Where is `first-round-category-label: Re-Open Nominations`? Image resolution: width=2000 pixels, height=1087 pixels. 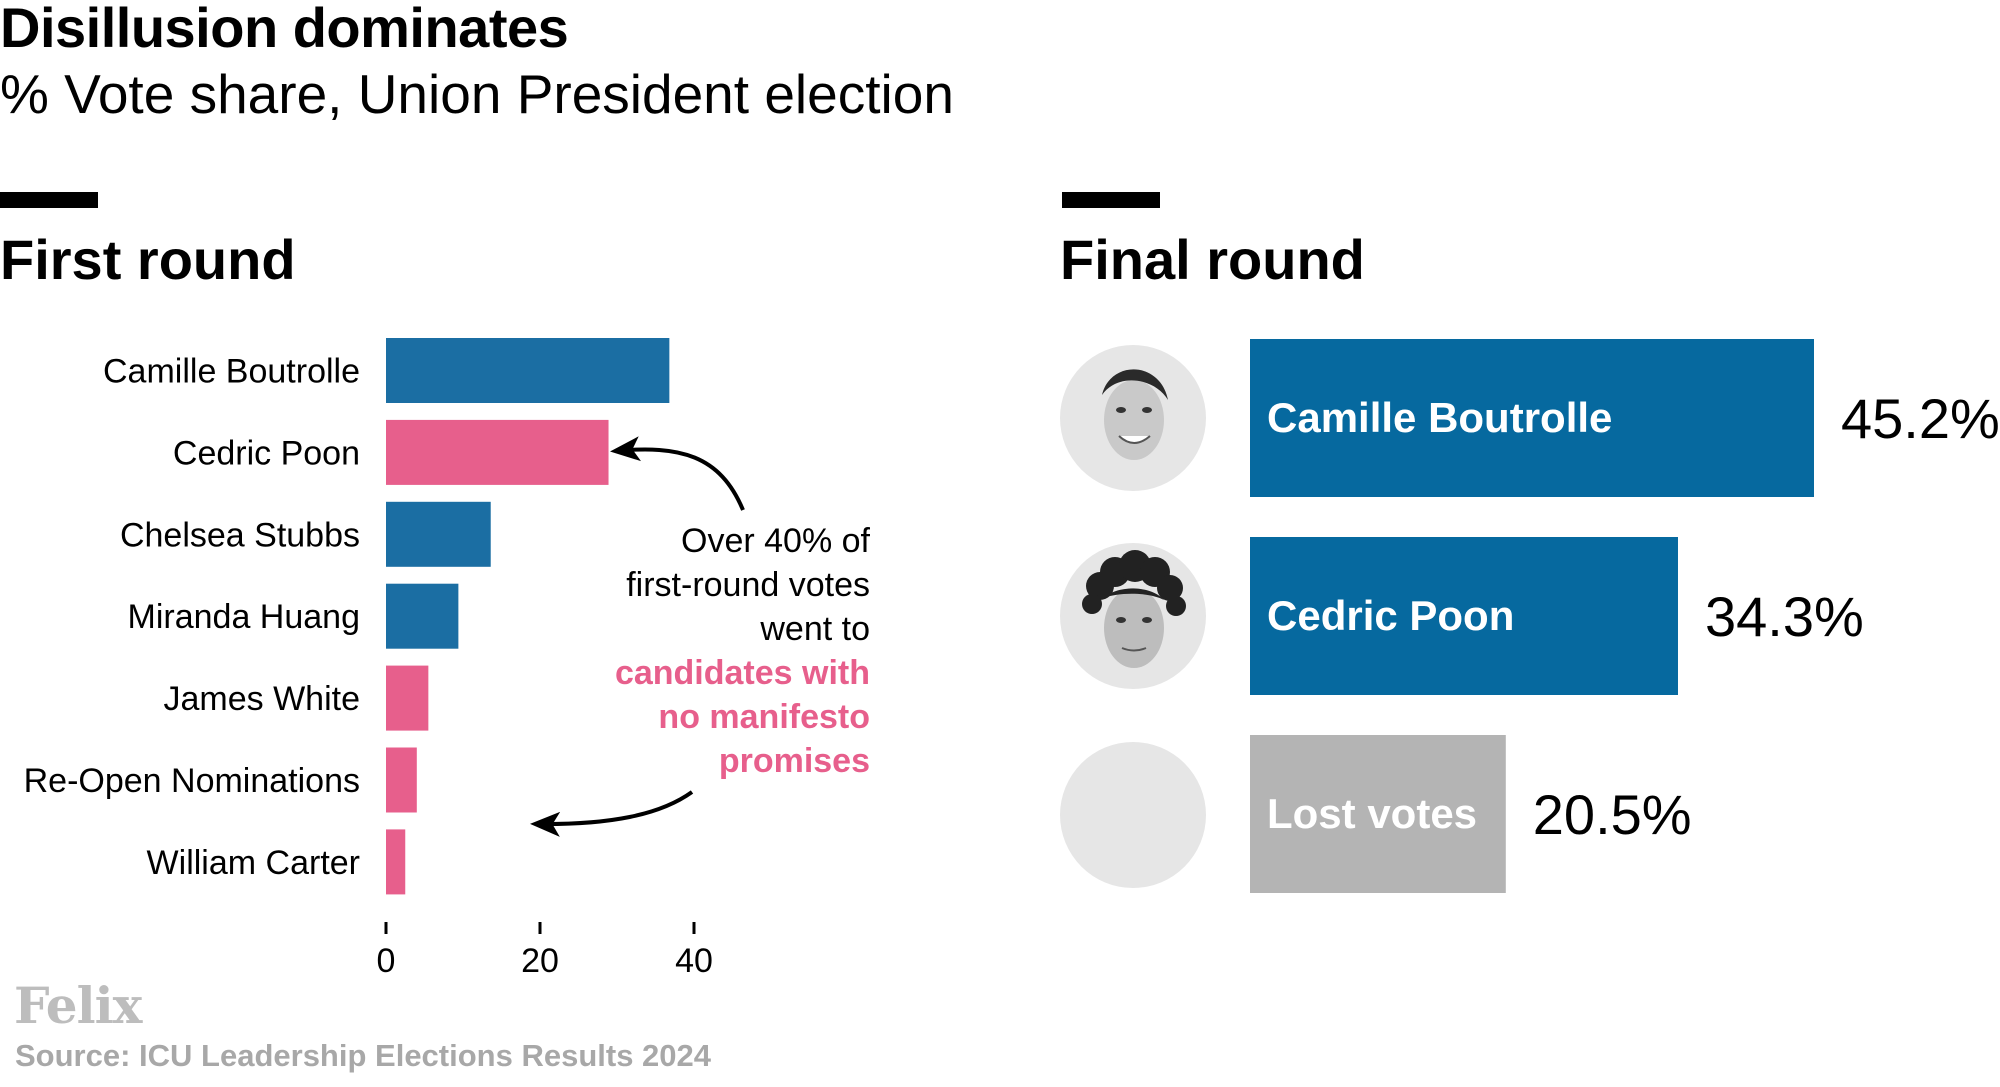
first-round-category-label: Re-Open Nominations is located at coordinates (192, 781).